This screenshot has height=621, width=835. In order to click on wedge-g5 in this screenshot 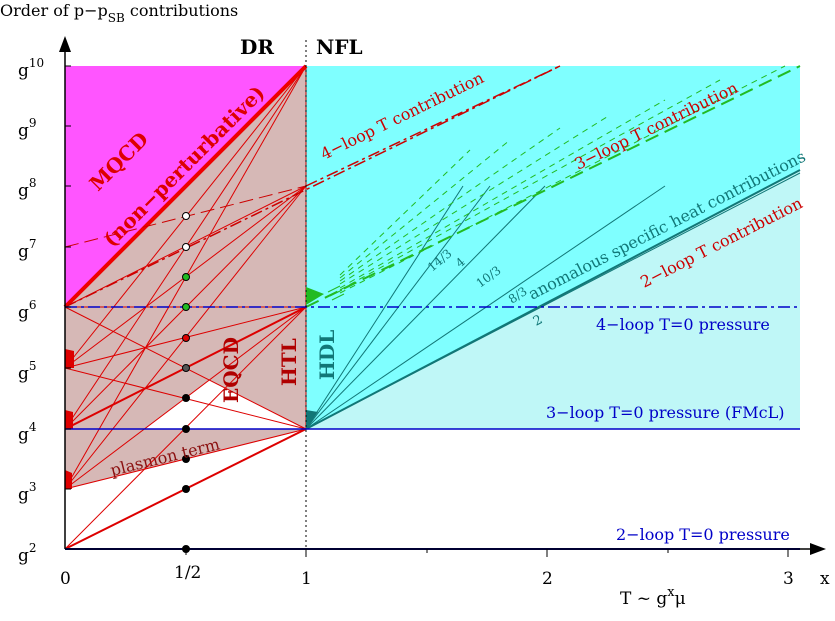, I will do `click(69, 358)`.